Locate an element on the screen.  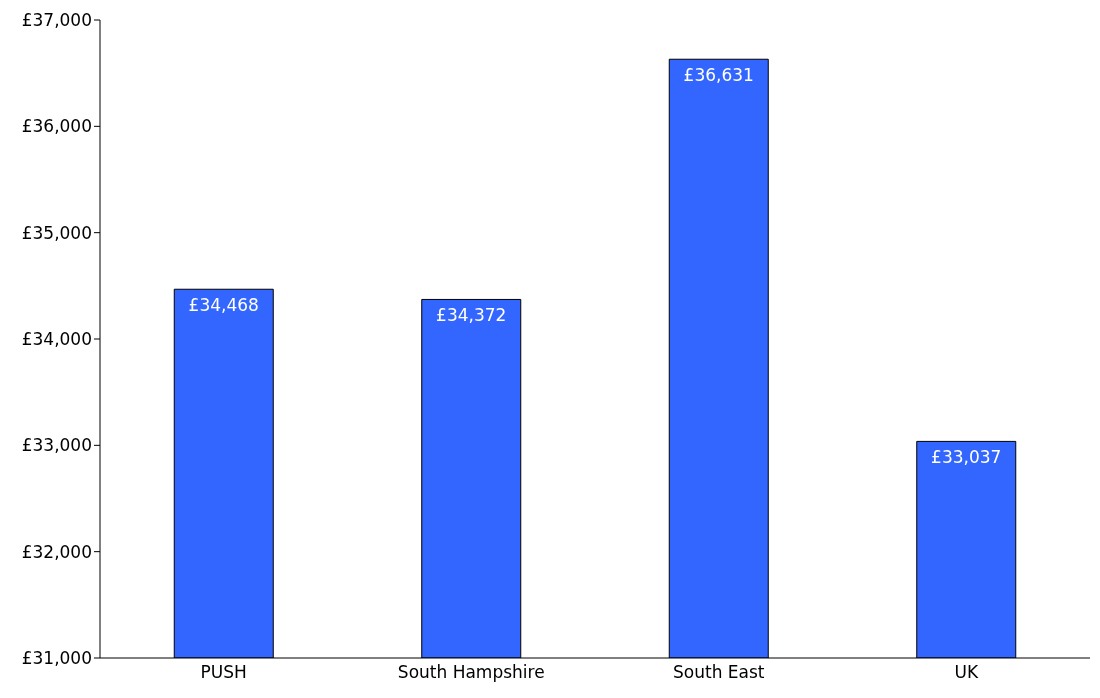
y-tick-label: £33,000 is located at coordinates (56, 445).